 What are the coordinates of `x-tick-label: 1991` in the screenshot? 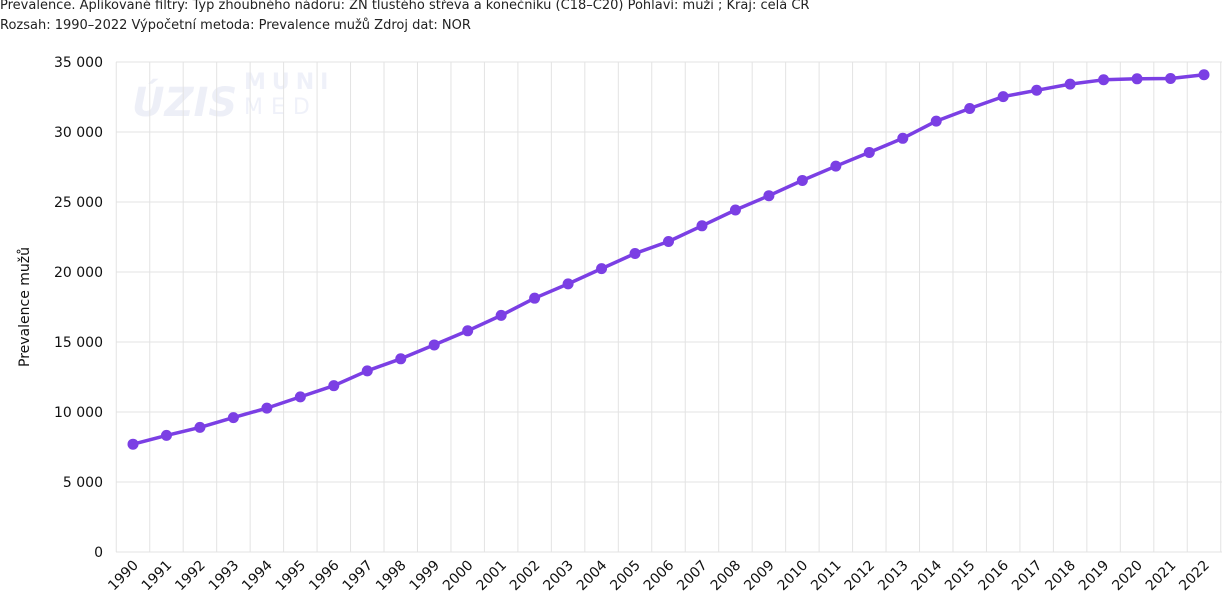 It's located at (157, 576).